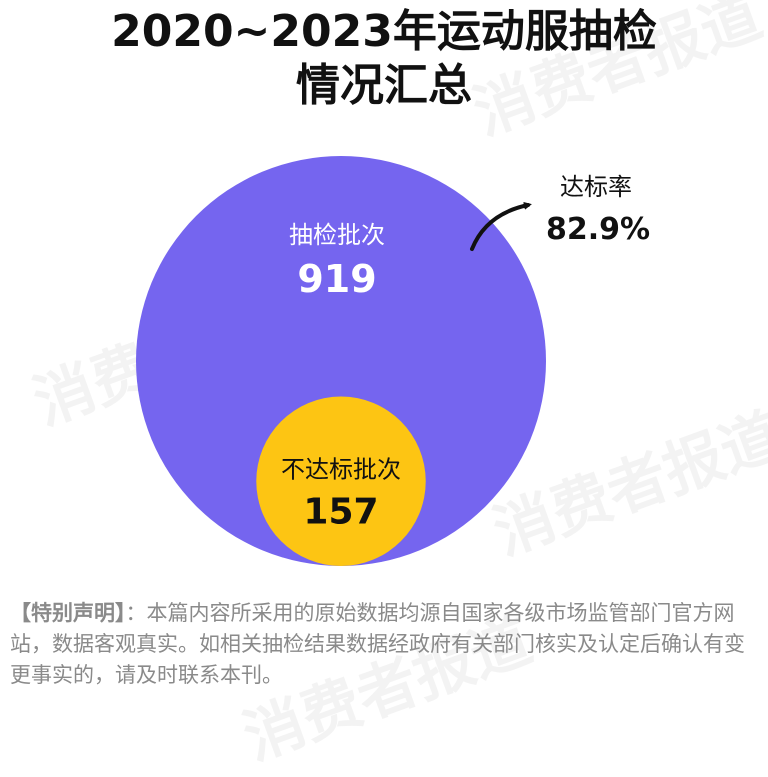 The width and height of the screenshot is (768, 777). Describe the element at coordinates (501, 226) in the screenshot. I see `arrow-icon` at that location.